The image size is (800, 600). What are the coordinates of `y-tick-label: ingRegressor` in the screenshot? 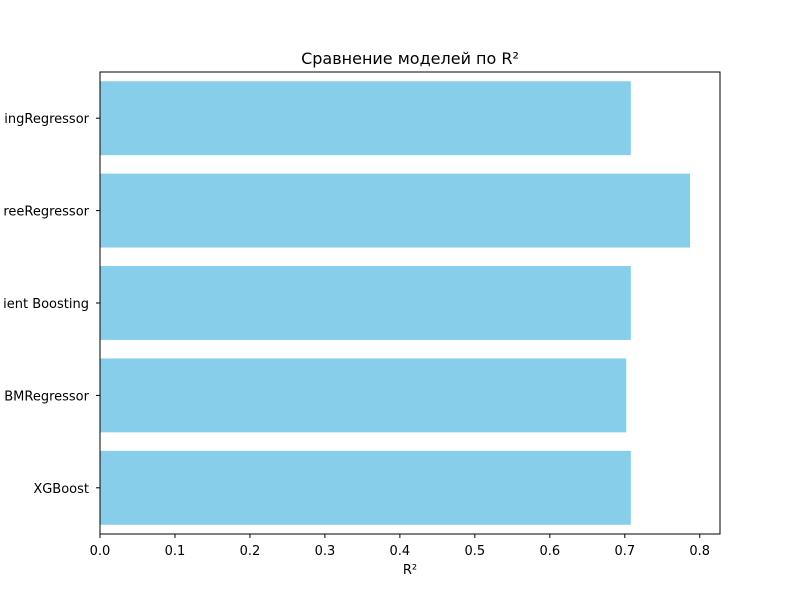 It's located at (46, 119).